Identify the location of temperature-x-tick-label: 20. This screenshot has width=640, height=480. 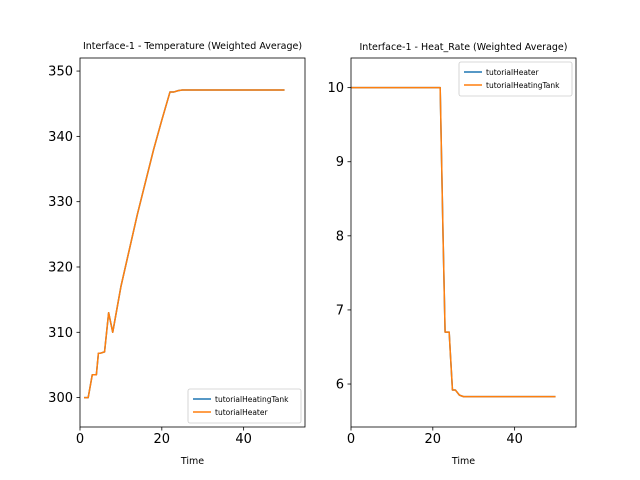
(162, 439).